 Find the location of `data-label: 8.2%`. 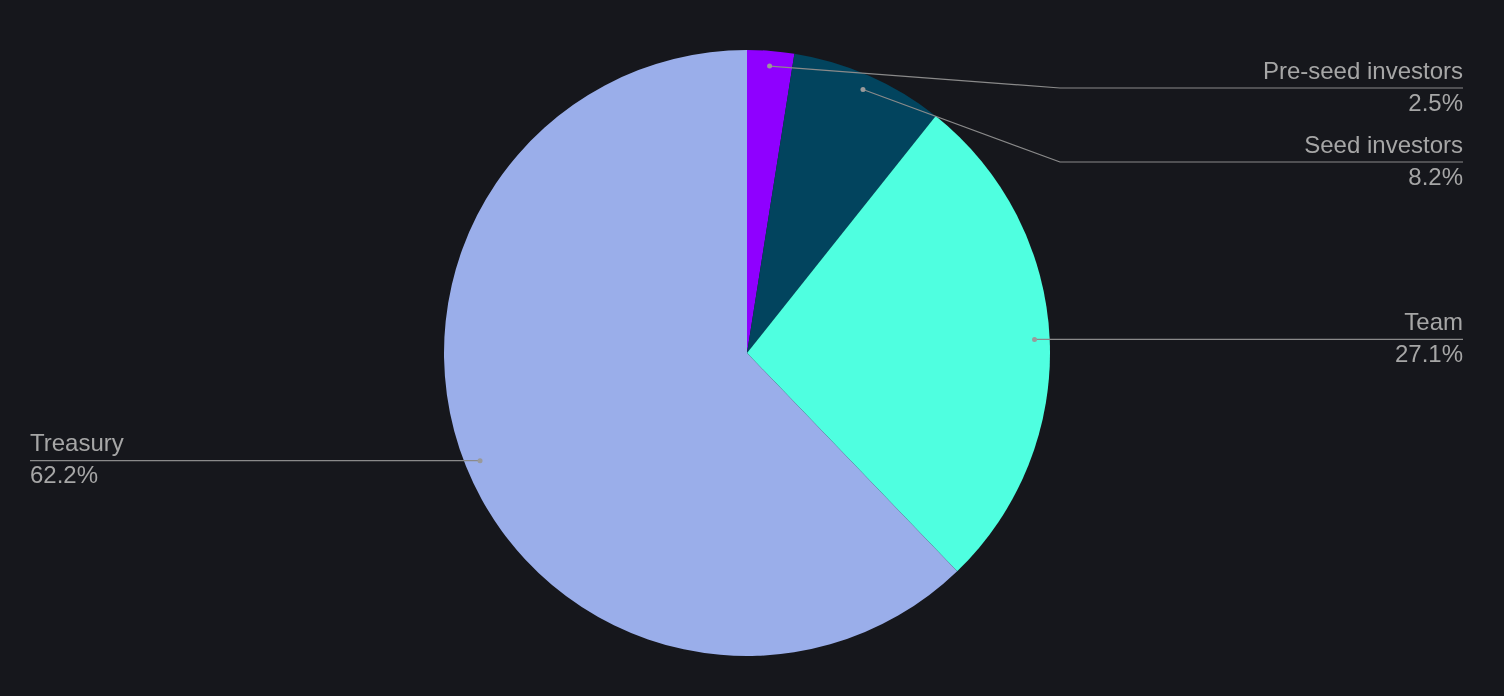

data-label: 8.2% is located at coordinates (1435, 176).